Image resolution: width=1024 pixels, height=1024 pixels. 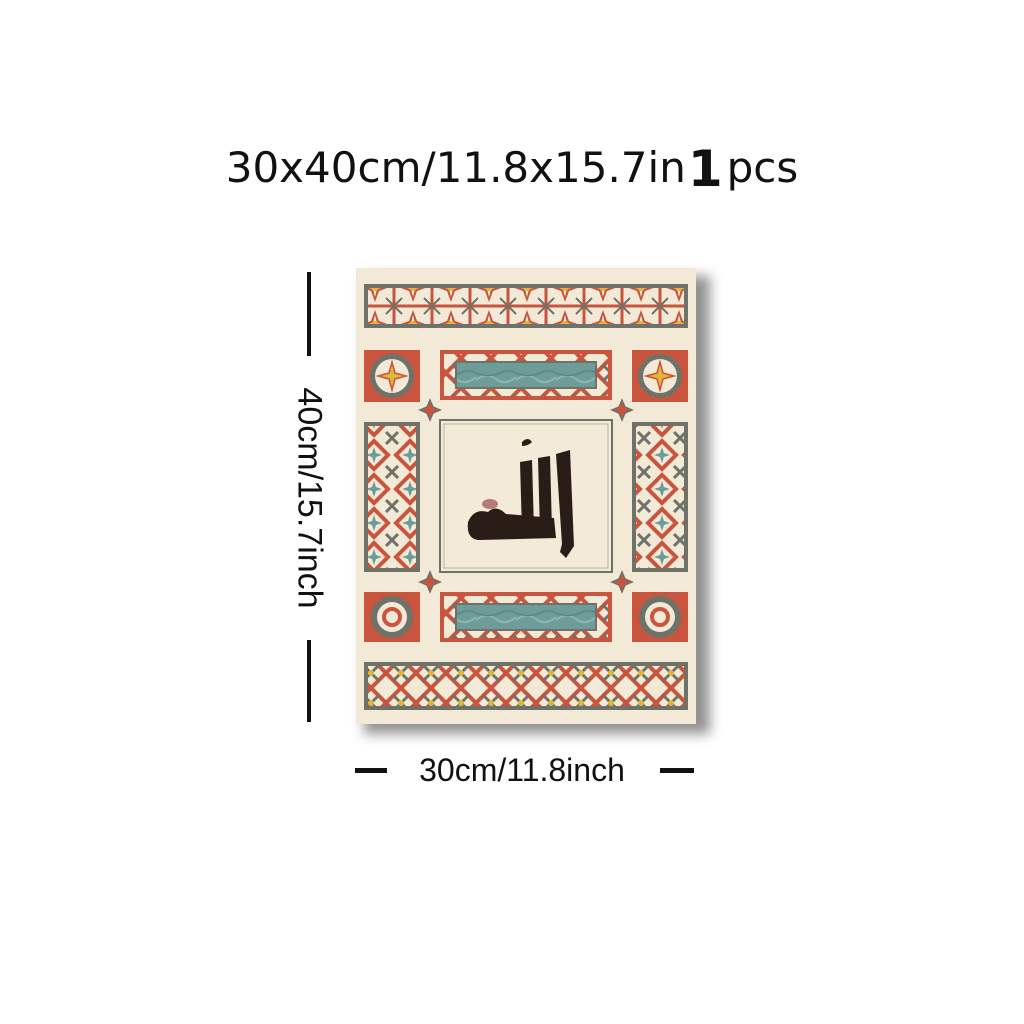 What do you see at coordinates (309, 314) in the screenshot?
I see `height-dimension-line-top` at bounding box center [309, 314].